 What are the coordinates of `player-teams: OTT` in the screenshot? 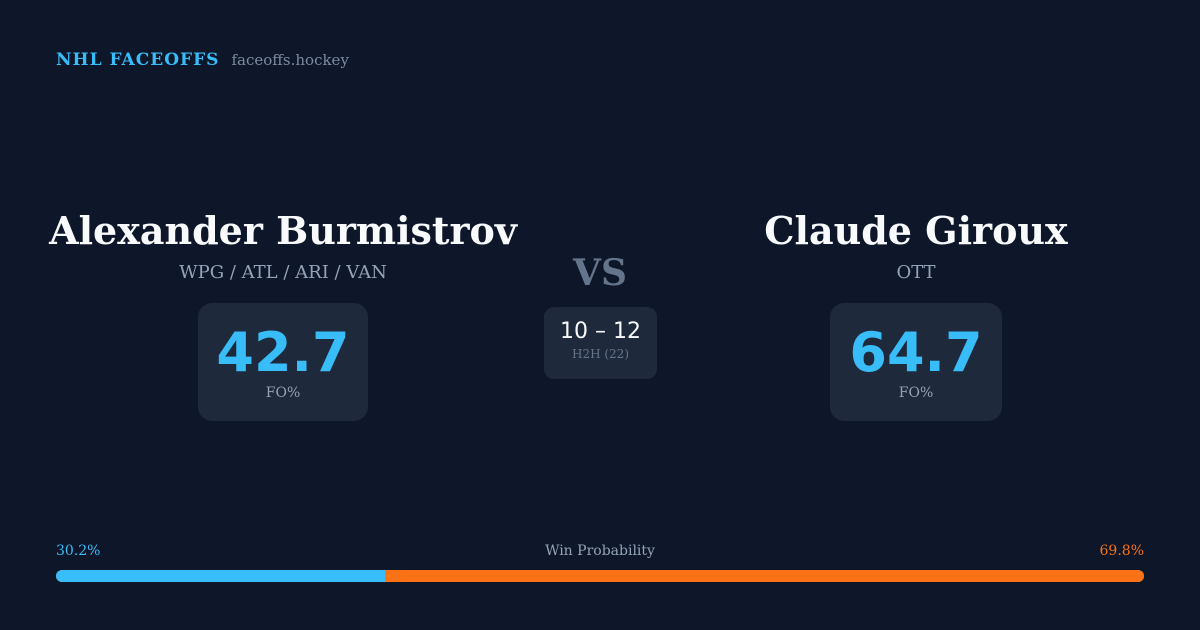 It's located at (916, 272).